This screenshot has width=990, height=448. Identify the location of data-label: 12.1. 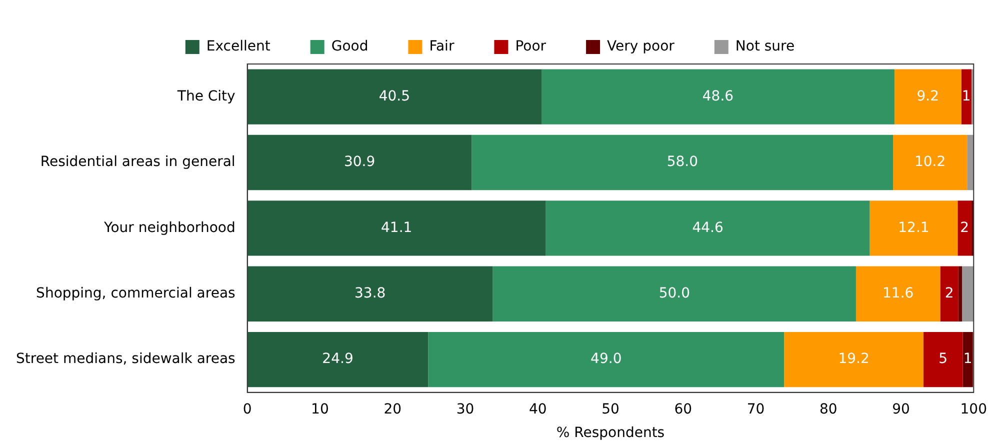
(914, 228).